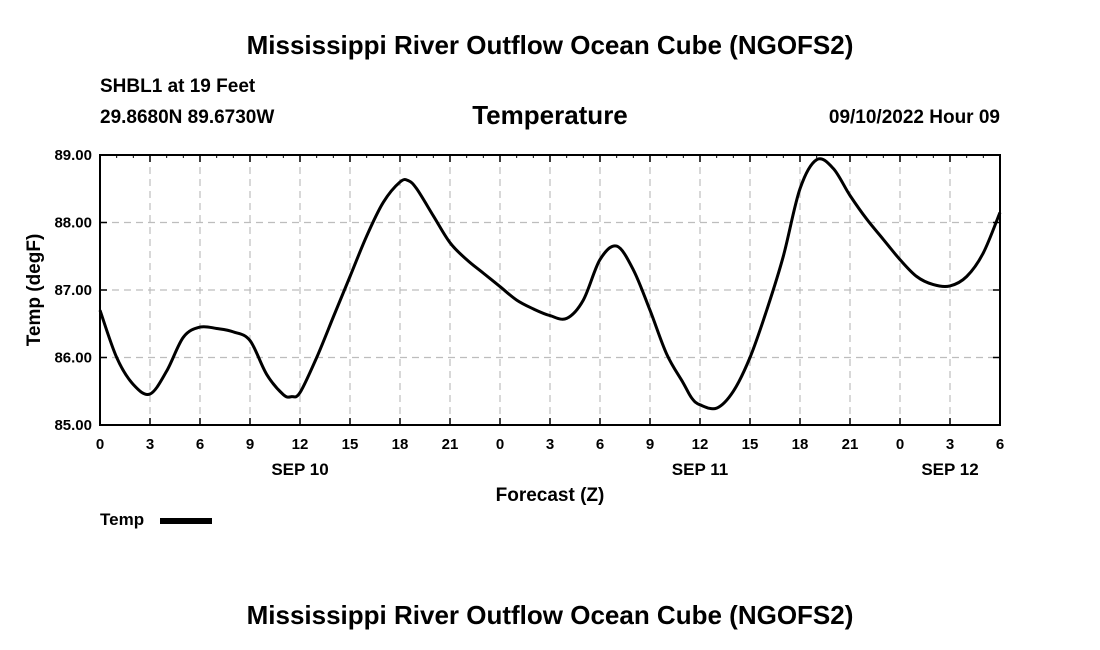 The image size is (1100, 650). What do you see at coordinates (73, 425) in the screenshot?
I see `y-tick-label: 85.00` at bounding box center [73, 425].